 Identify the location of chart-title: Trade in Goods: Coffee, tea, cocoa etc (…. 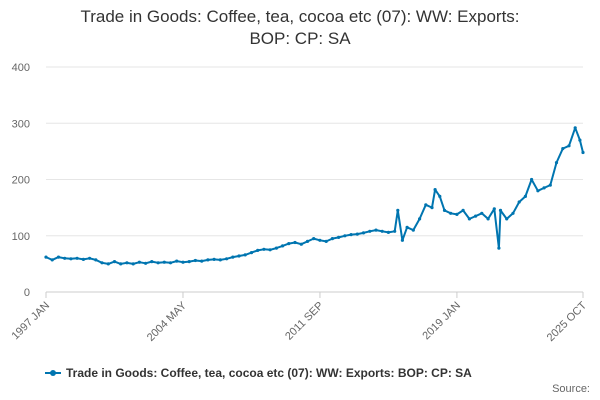
(300, 28).